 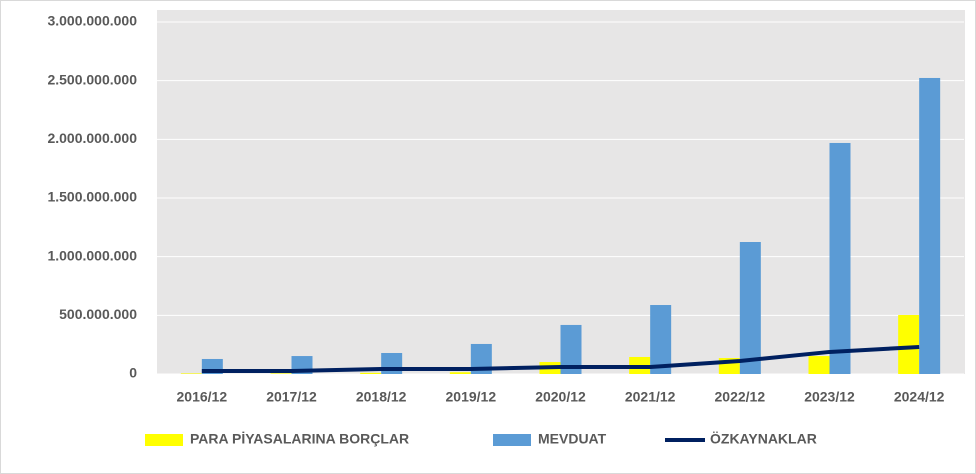 What do you see at coordinates (650, 397) in the screenshot?
I see `x-tick-label: 2021/12` at bounding box center [650, 397].